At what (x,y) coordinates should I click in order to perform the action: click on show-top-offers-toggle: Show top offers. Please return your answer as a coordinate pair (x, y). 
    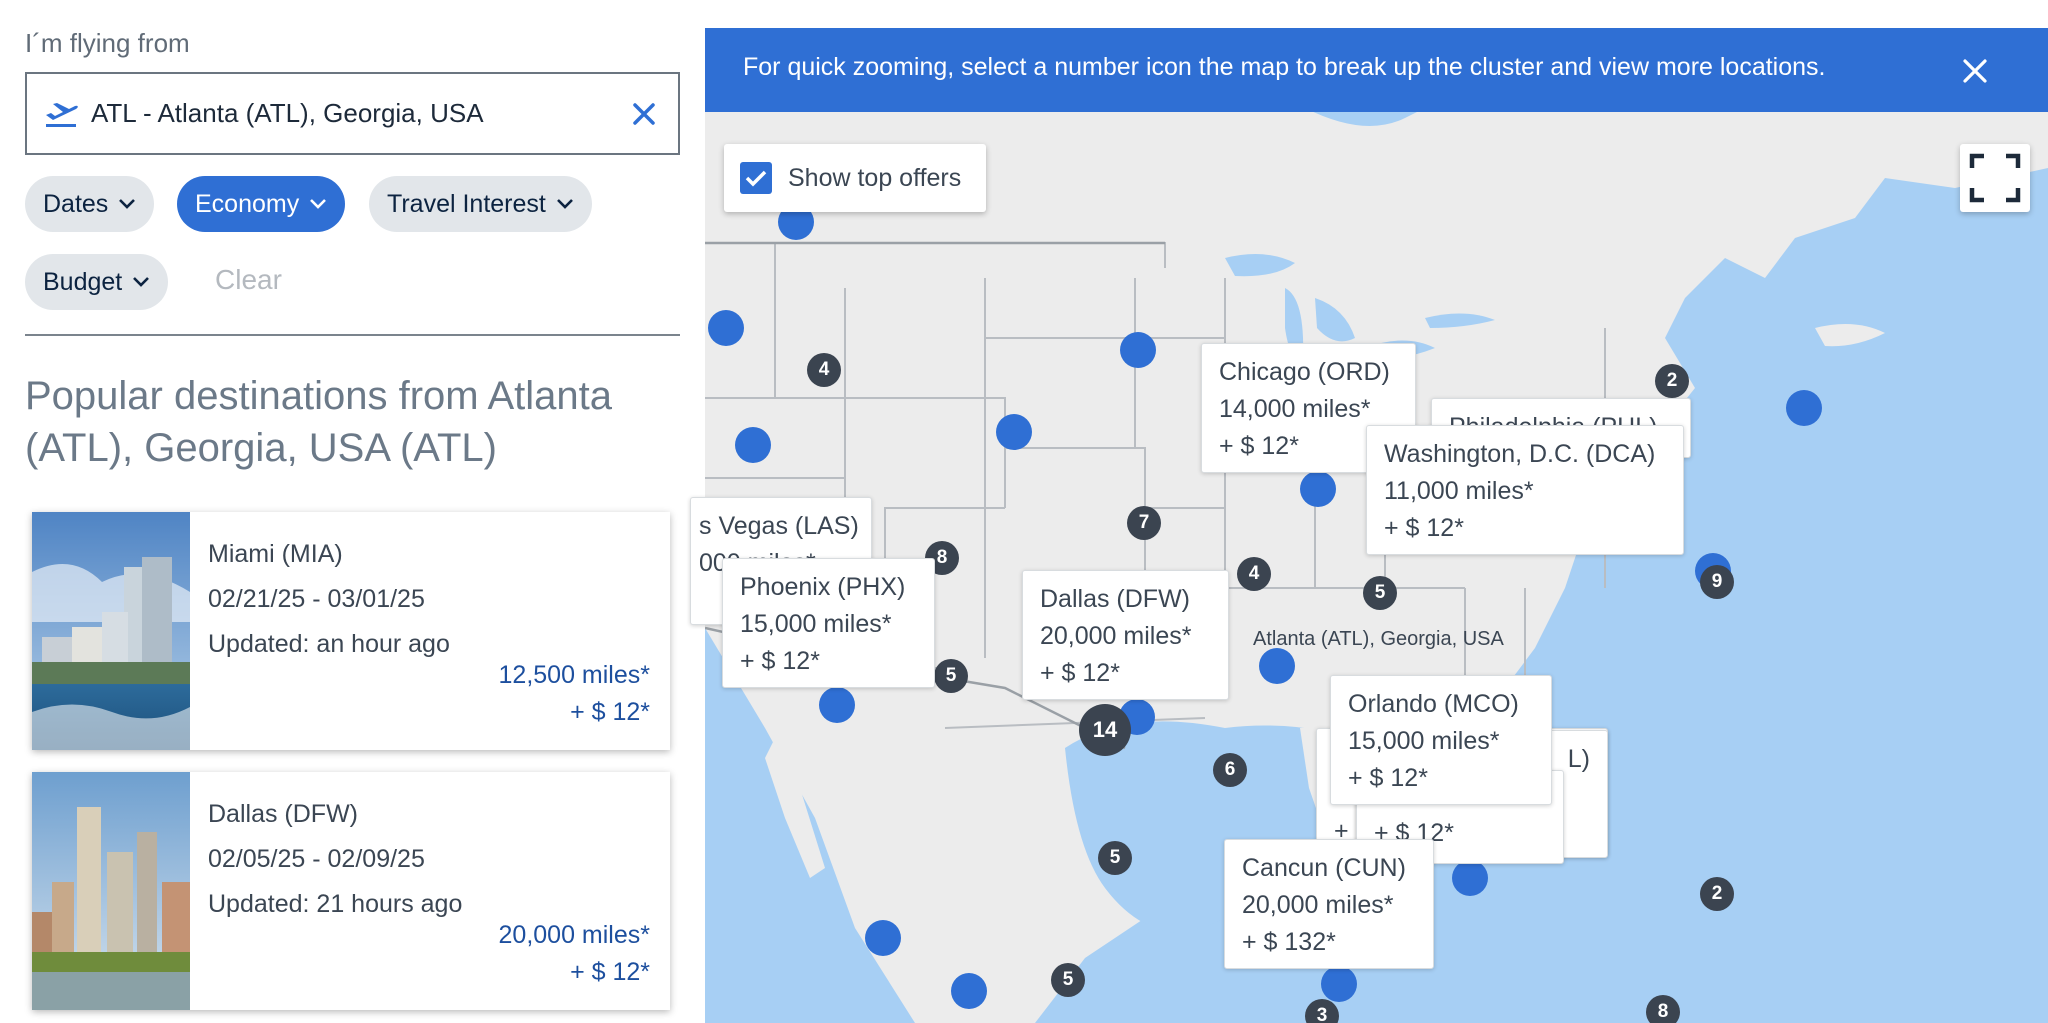
    Looking at the image, I should click on (855, 178).